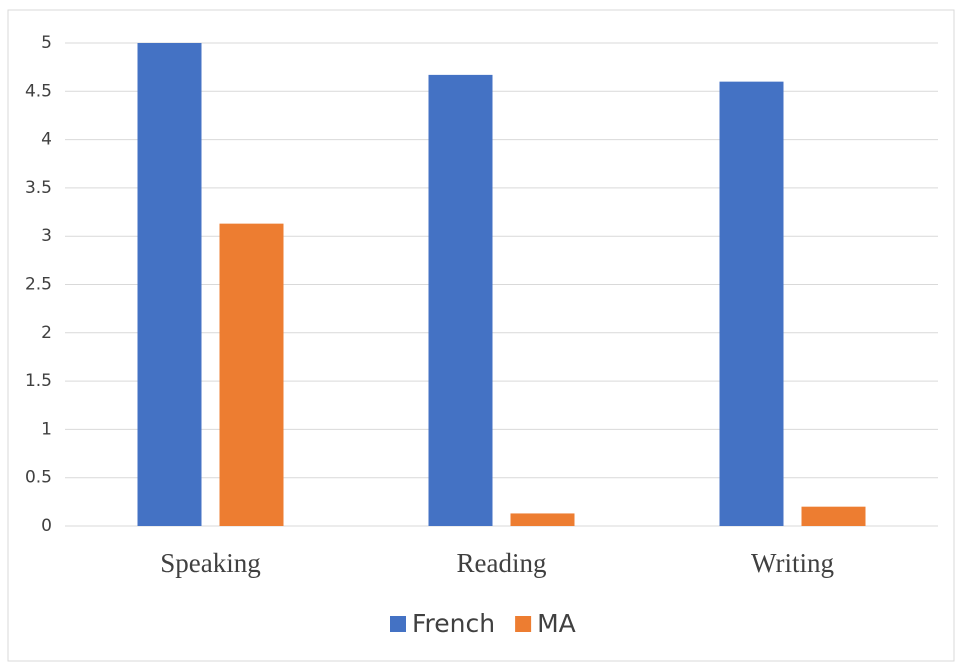 The image size is (955, 662). Describe the element at coordinates (46, 333) in the screenshot. I see `y-tick-label: 2` at that location.